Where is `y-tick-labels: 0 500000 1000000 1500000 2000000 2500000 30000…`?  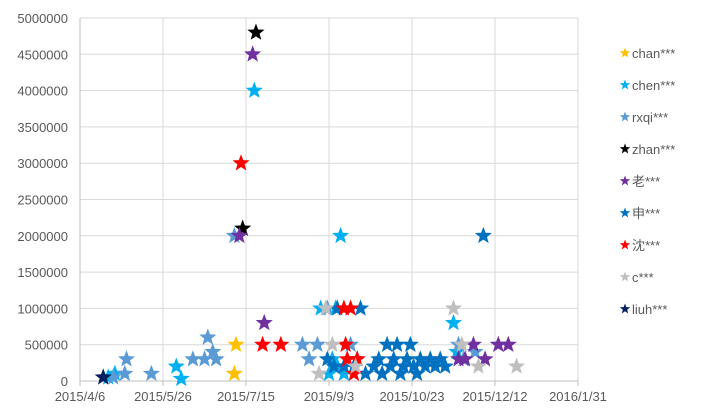 y-tick-labels: 0 500000 1000000 1500000 2000000 2500000 30000… is located at coordinates (42, 200).